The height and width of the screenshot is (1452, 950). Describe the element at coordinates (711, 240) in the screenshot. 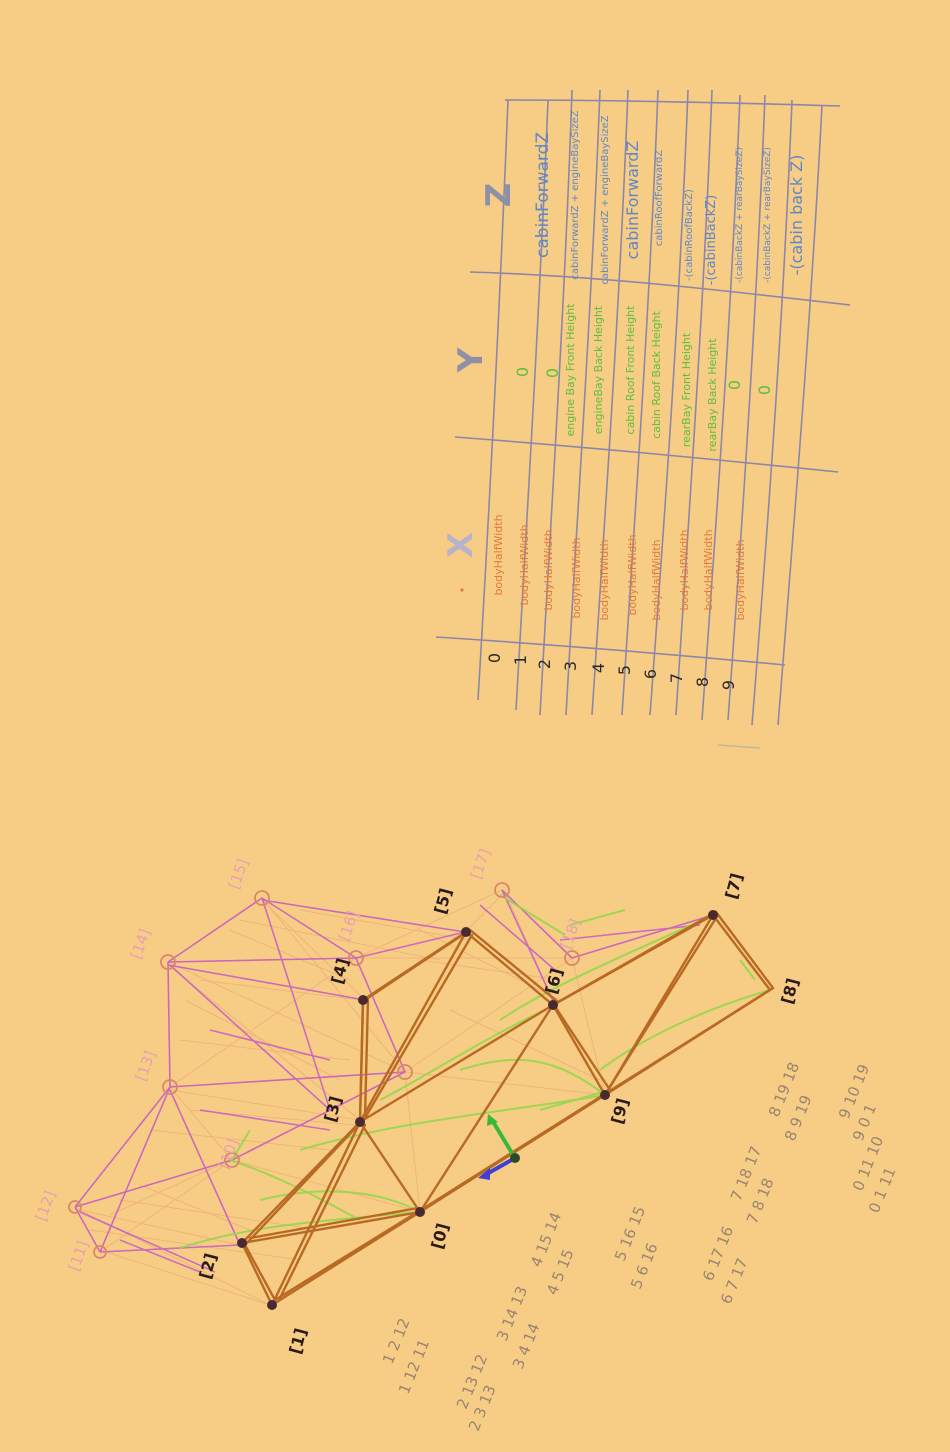

I see `cell-z: -(cabinBackZ)` at that location.